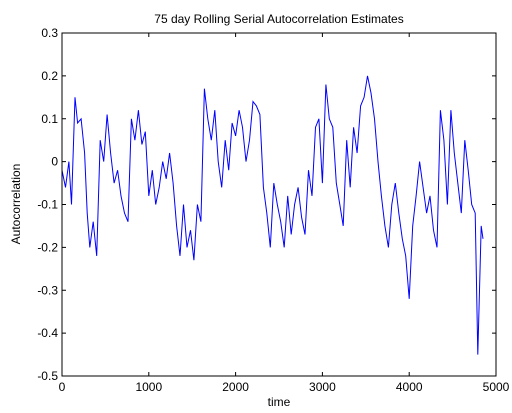 This screenshot has height=413, width=512. What do you see at coordinates (47, 205) in the screenshot?
I see `y-tick-label: -0.1` at bounding box center [47, 205].